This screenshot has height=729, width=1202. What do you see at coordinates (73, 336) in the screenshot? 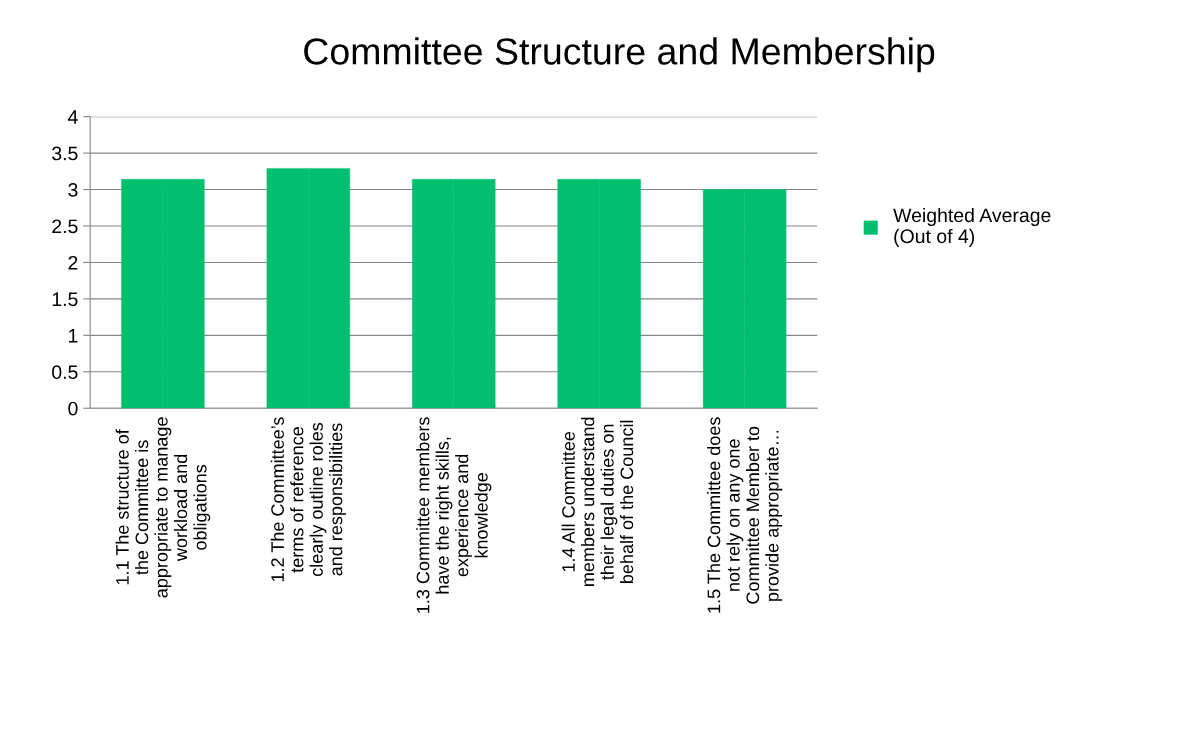
I see `y-tick-label: 1` at bounding box center [73, 336].